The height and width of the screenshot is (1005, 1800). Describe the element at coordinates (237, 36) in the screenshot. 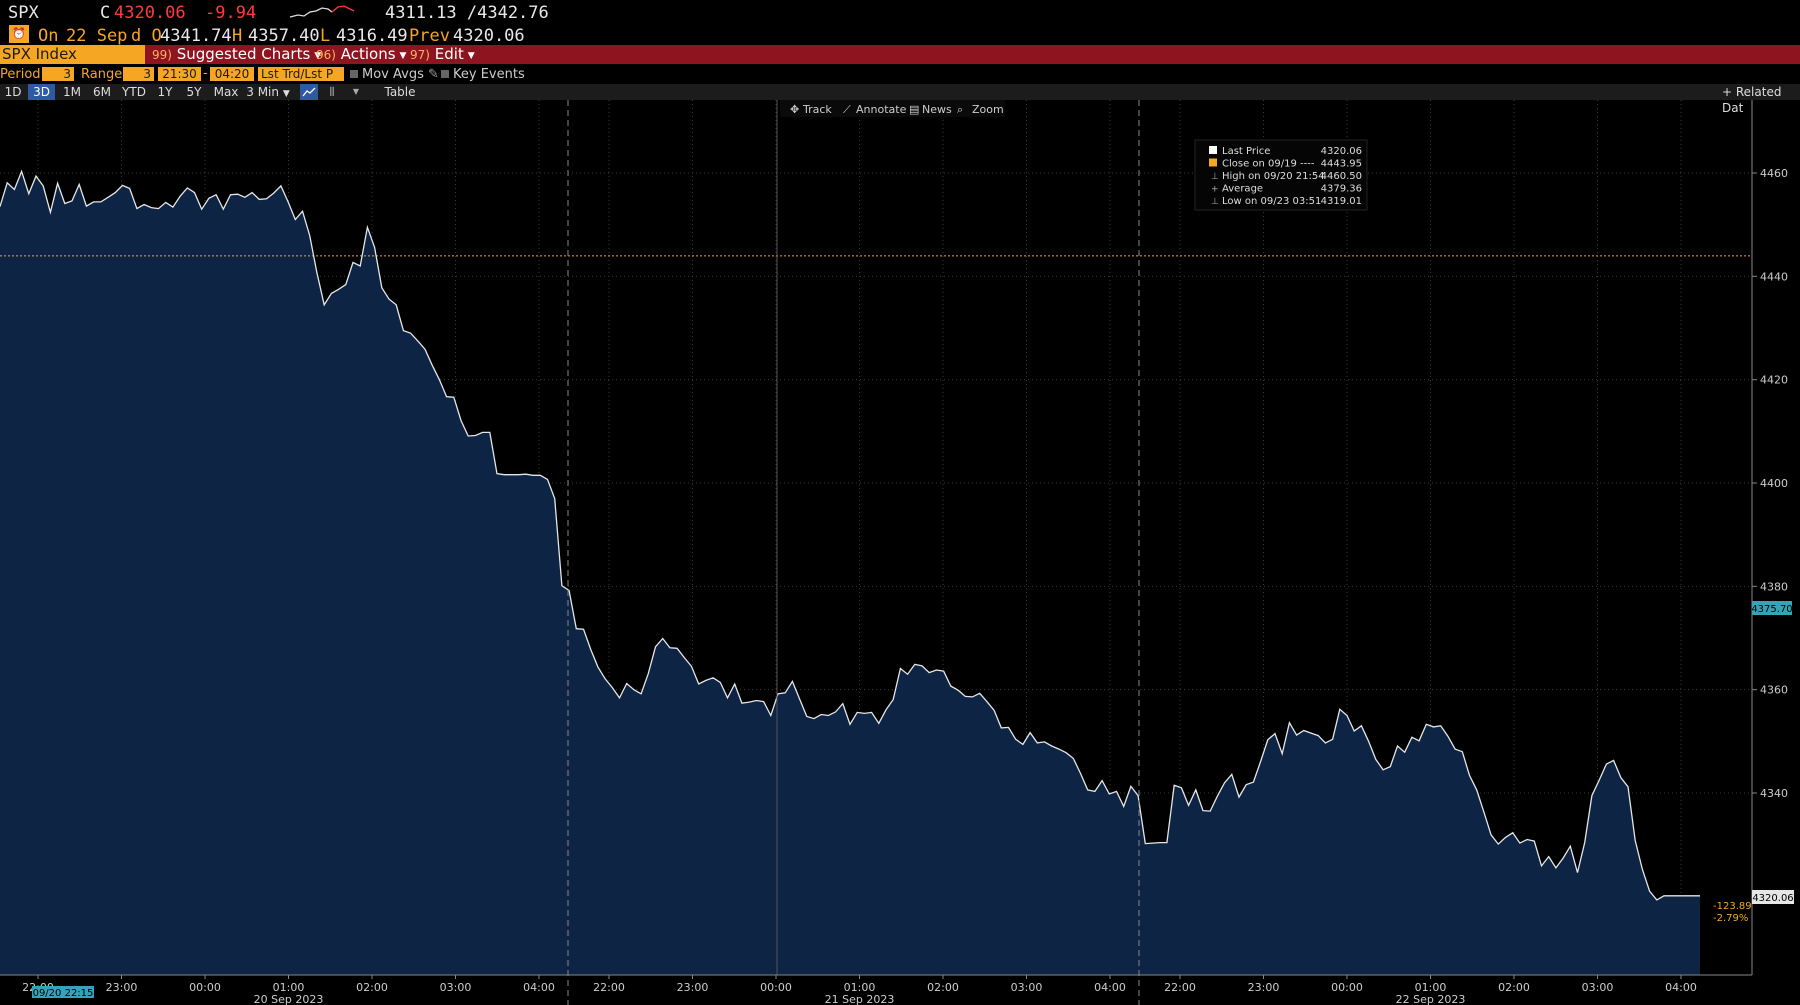

I see `high-label: H` at that location.